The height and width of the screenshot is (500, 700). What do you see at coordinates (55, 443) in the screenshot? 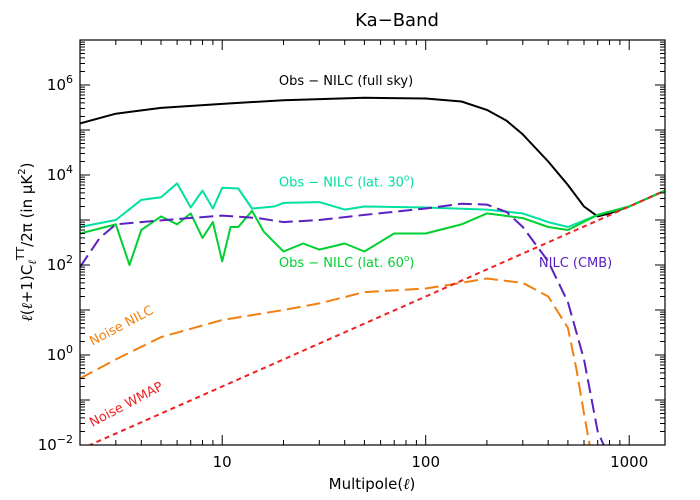
I see `y-tick-label: 10⁻²` at bounding box center [55, 443].